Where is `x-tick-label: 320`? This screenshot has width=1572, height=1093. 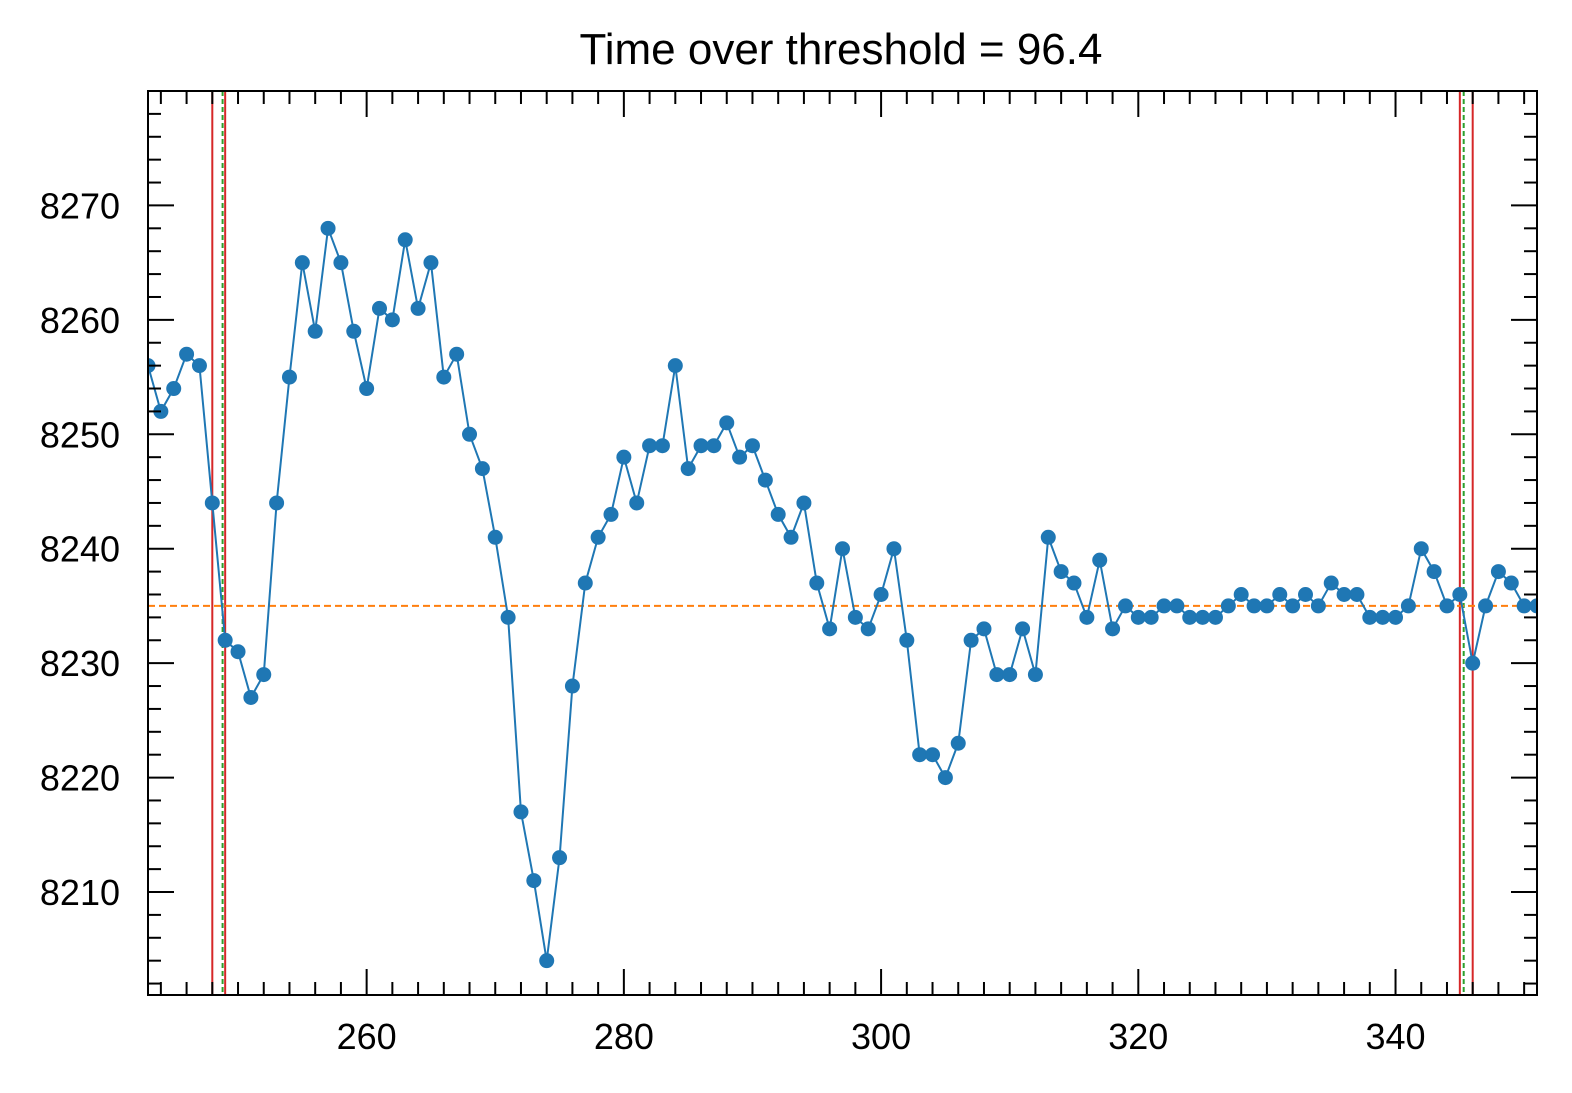
x-tick-label: 320 is located at coordinates (1138, 1036).